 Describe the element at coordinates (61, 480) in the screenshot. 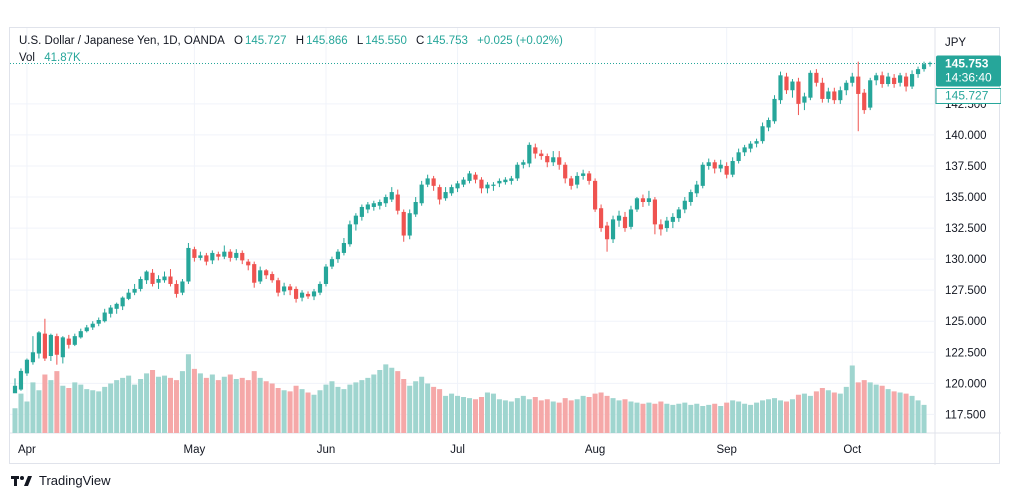

I see `tradingview-footer: TradingView` at that location.